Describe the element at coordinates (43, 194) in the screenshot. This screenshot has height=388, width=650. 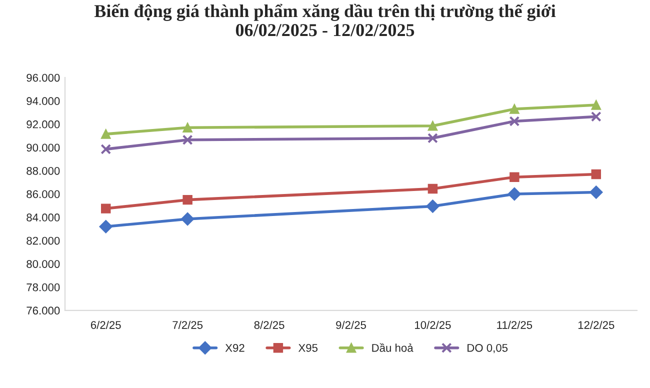
I see `y-tick-label: 86.000` at that location.